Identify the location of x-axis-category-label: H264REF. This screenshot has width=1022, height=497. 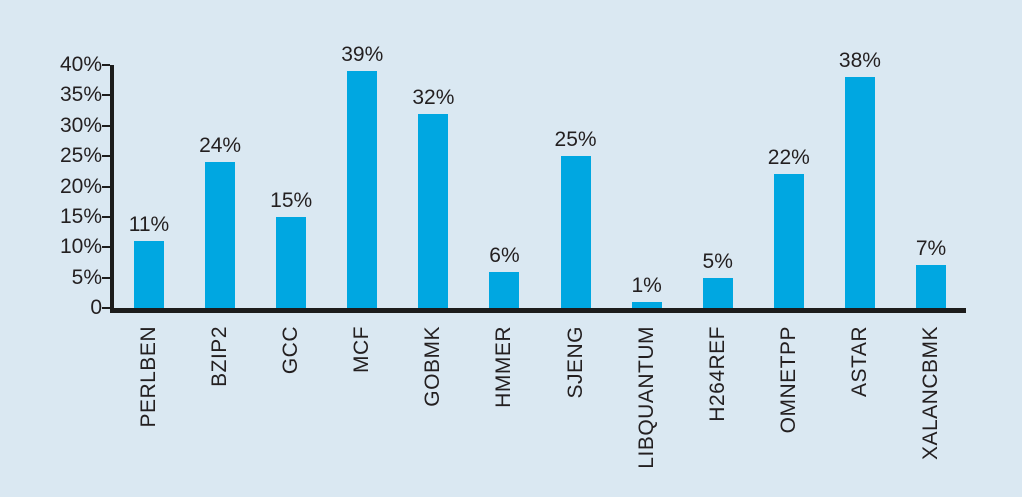
(717, 374).